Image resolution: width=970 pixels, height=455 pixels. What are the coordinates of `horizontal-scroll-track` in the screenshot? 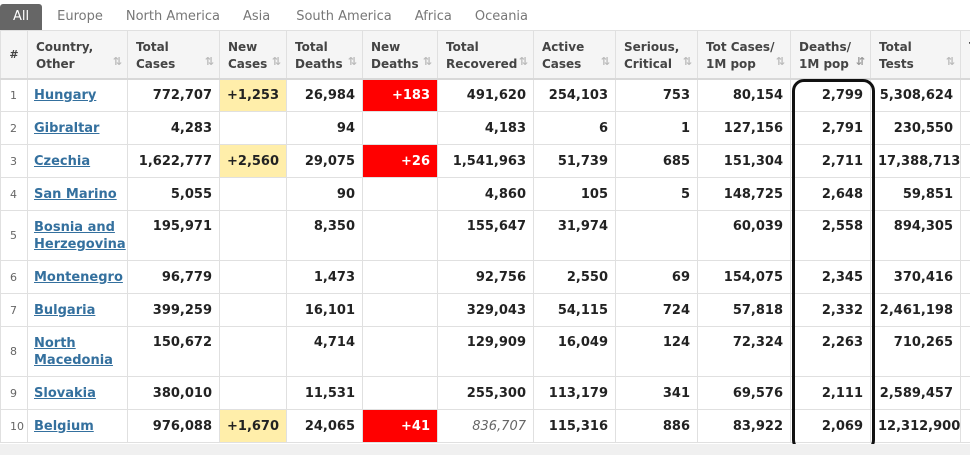 It's located at (485, 449).